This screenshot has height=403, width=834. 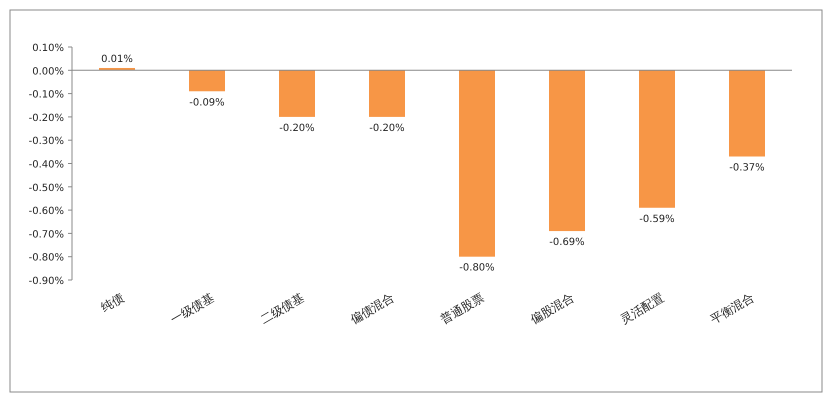 I want to click on x-tick-label: 平衡混合, so click(x=732, y=308).